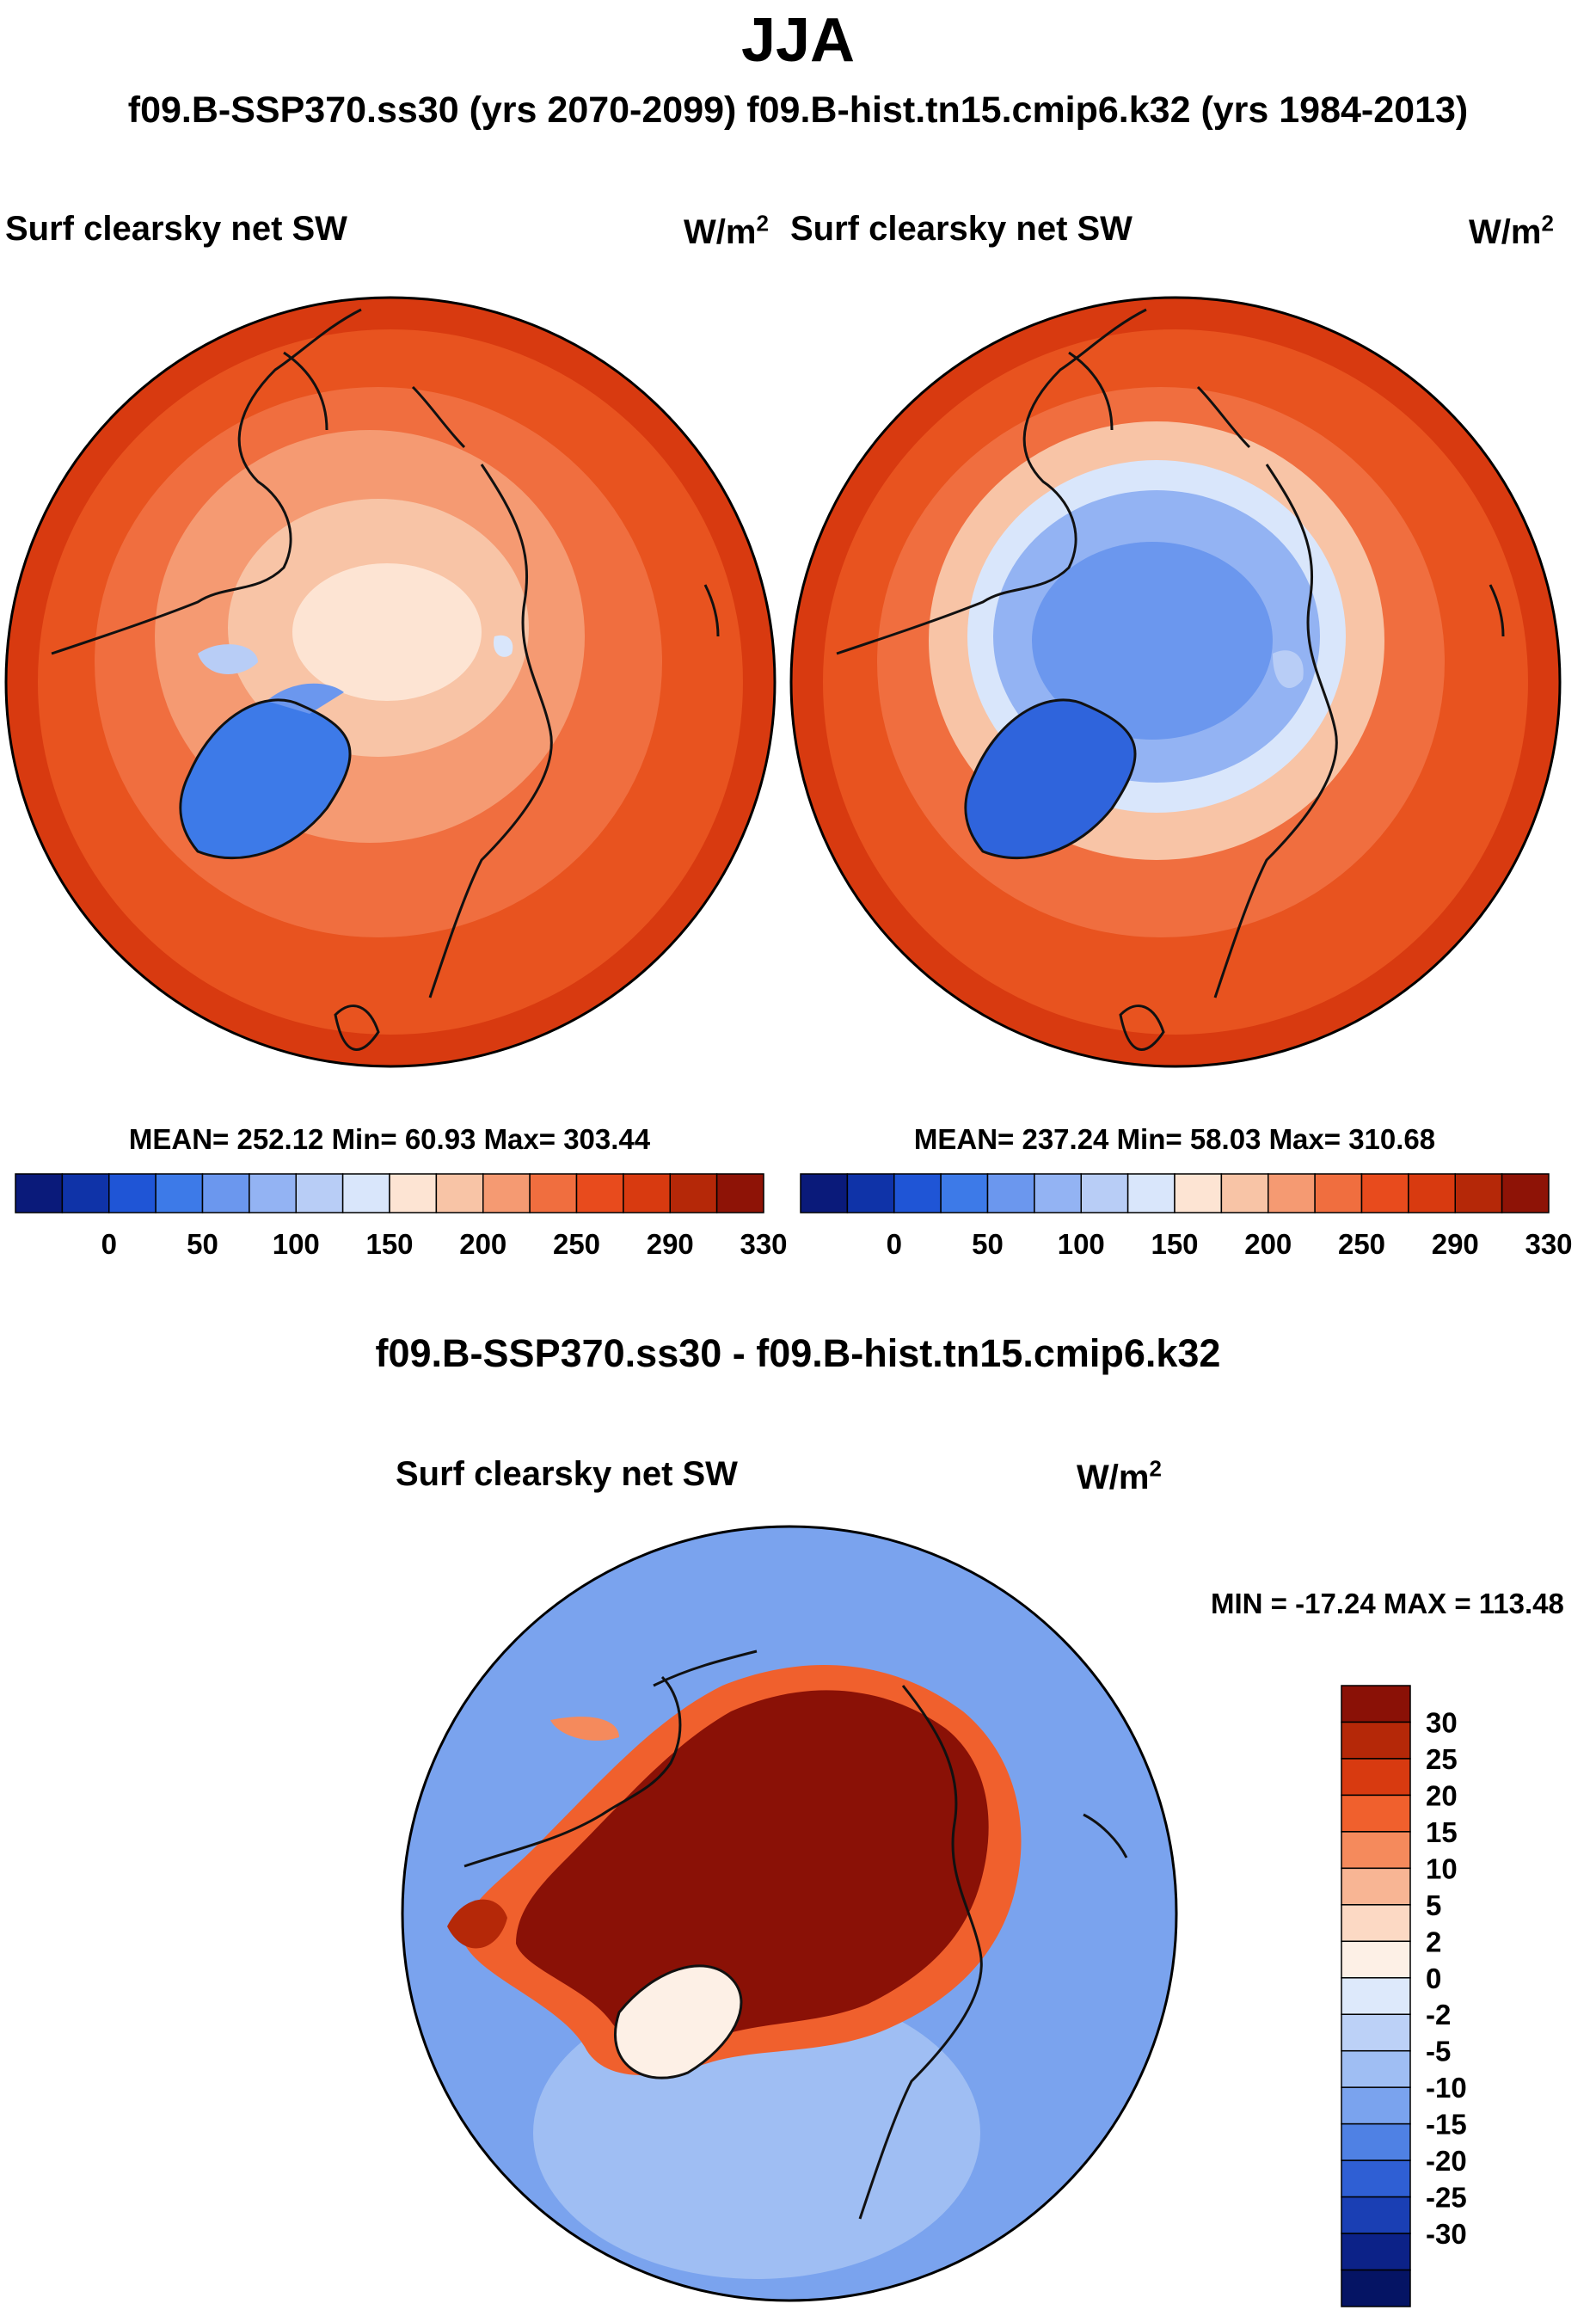 This screenshot has width=1596, height=2316. I want to click on colorbar-control-label: 290, so click(1455, 1244).